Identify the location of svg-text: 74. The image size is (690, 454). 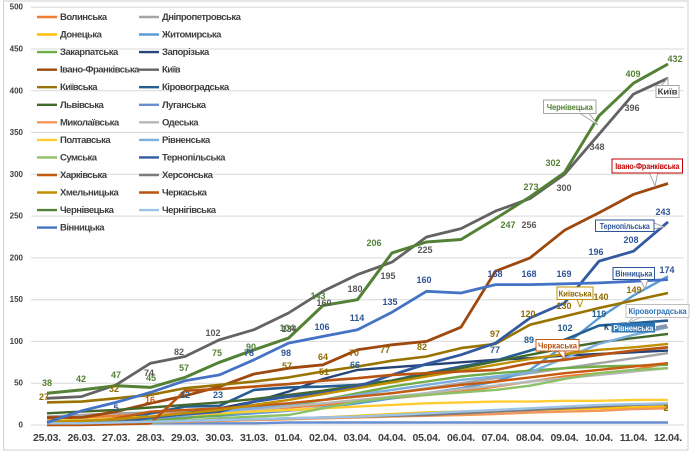
(149, 373).